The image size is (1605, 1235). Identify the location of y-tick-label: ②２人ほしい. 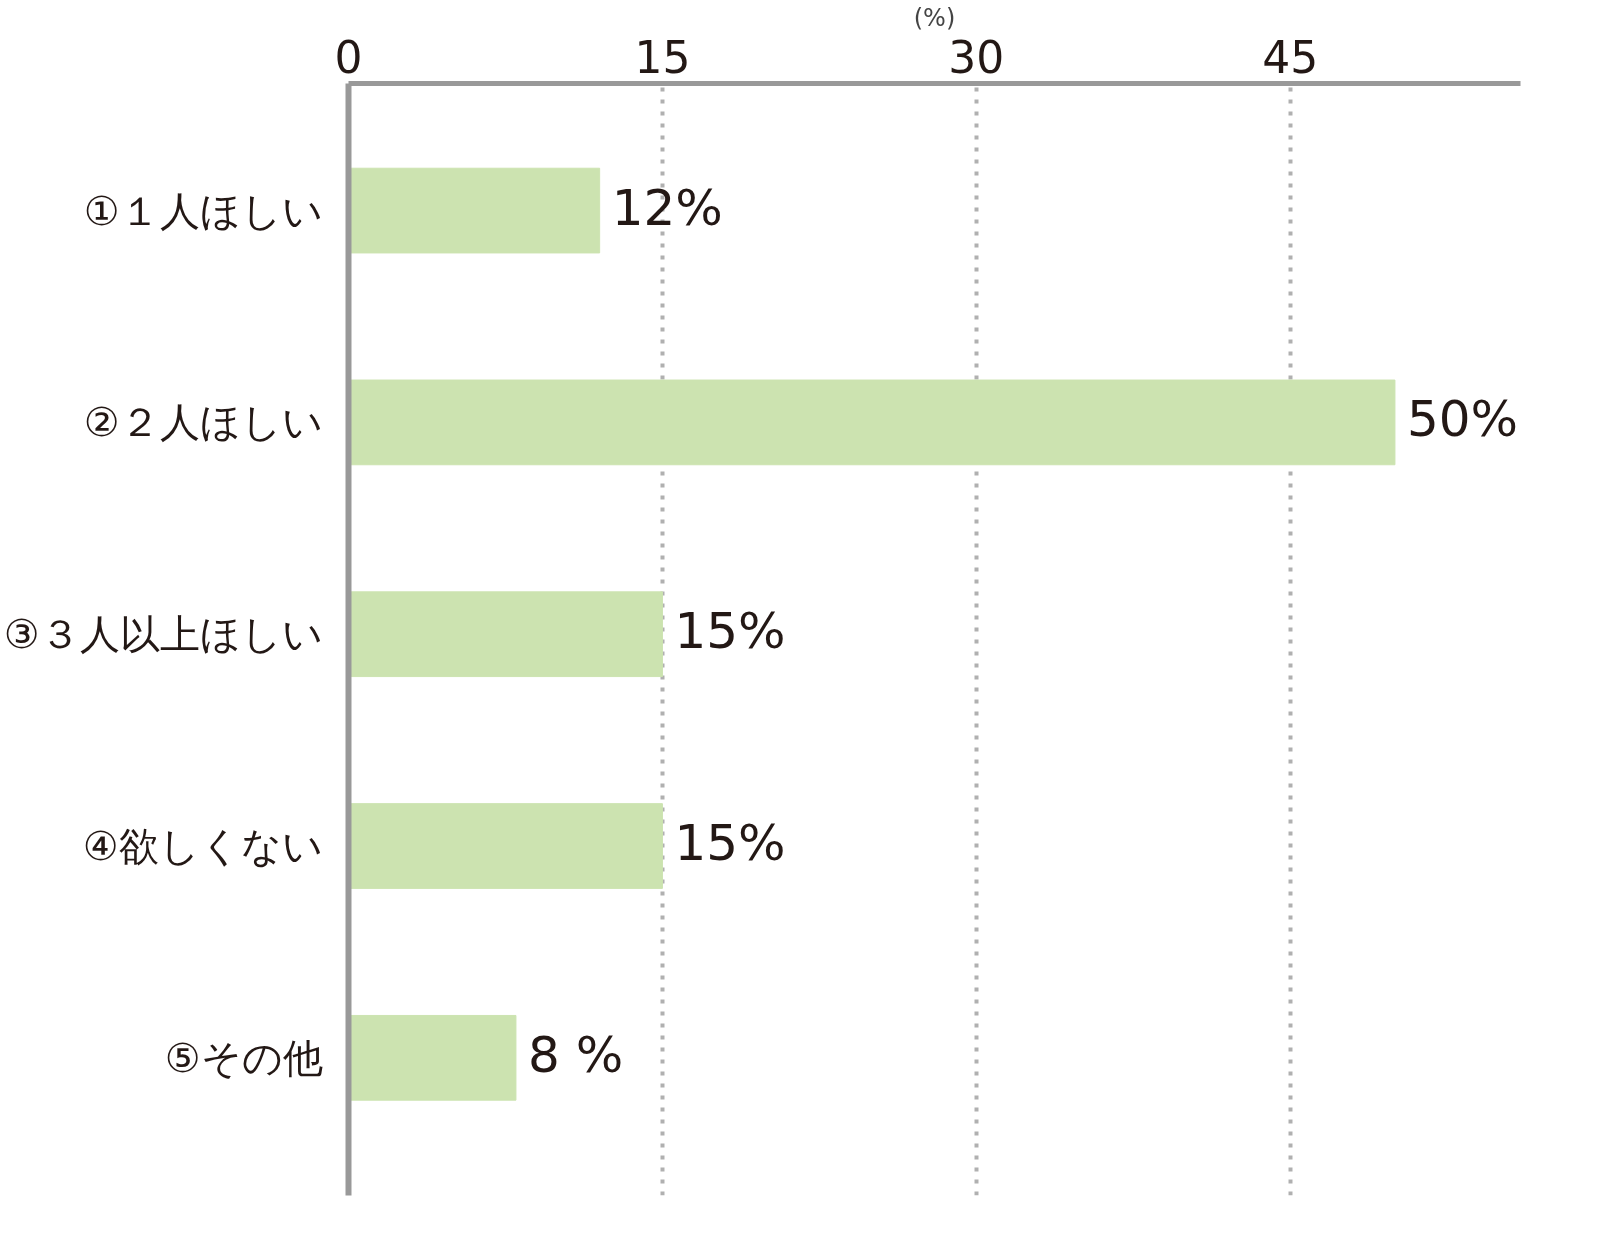
(203, 422).